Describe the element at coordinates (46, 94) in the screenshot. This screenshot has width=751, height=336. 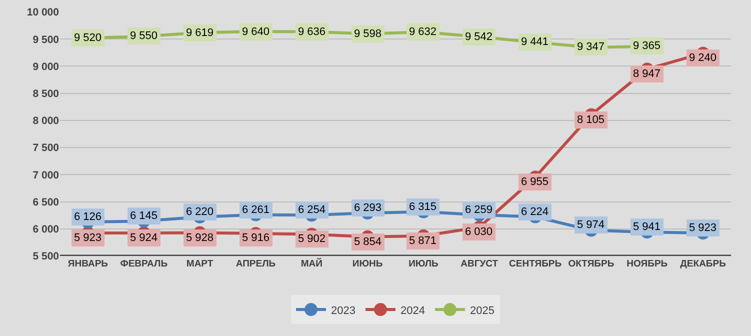
I see `y-tick-label: 8 500` at that location.